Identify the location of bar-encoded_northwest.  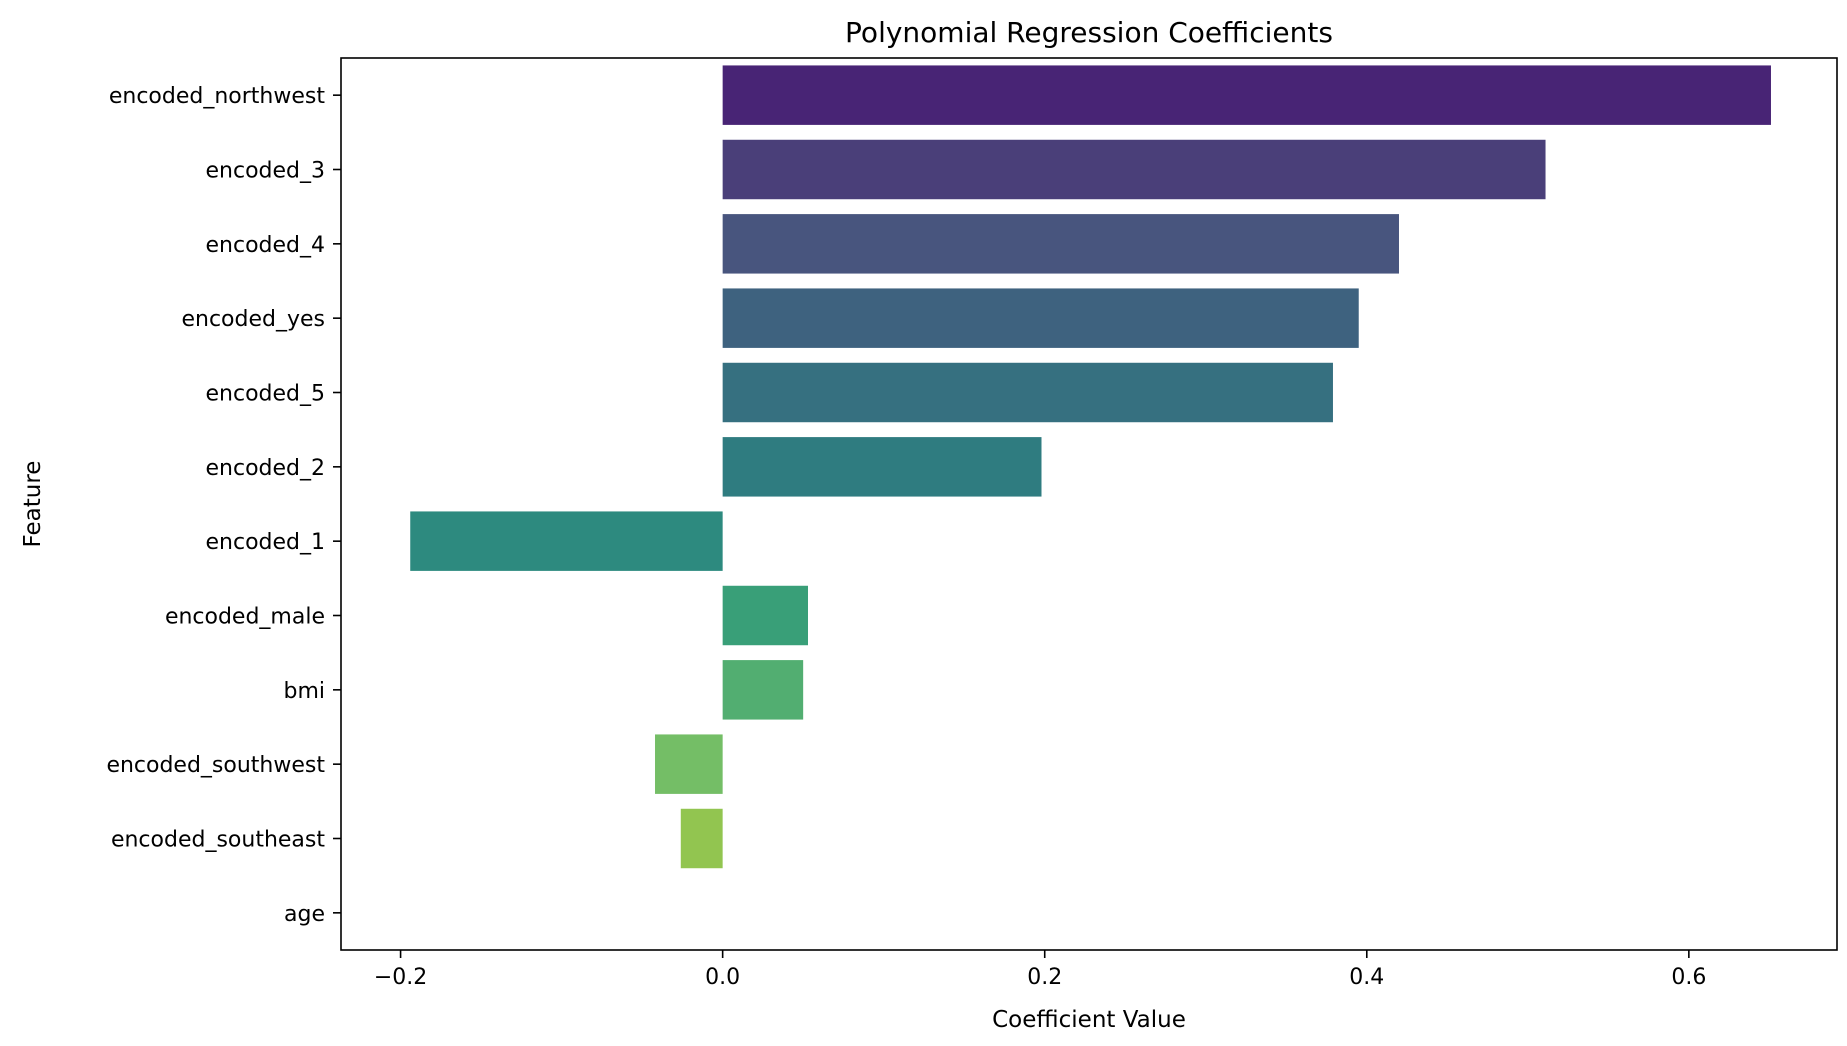
(1246, 95).